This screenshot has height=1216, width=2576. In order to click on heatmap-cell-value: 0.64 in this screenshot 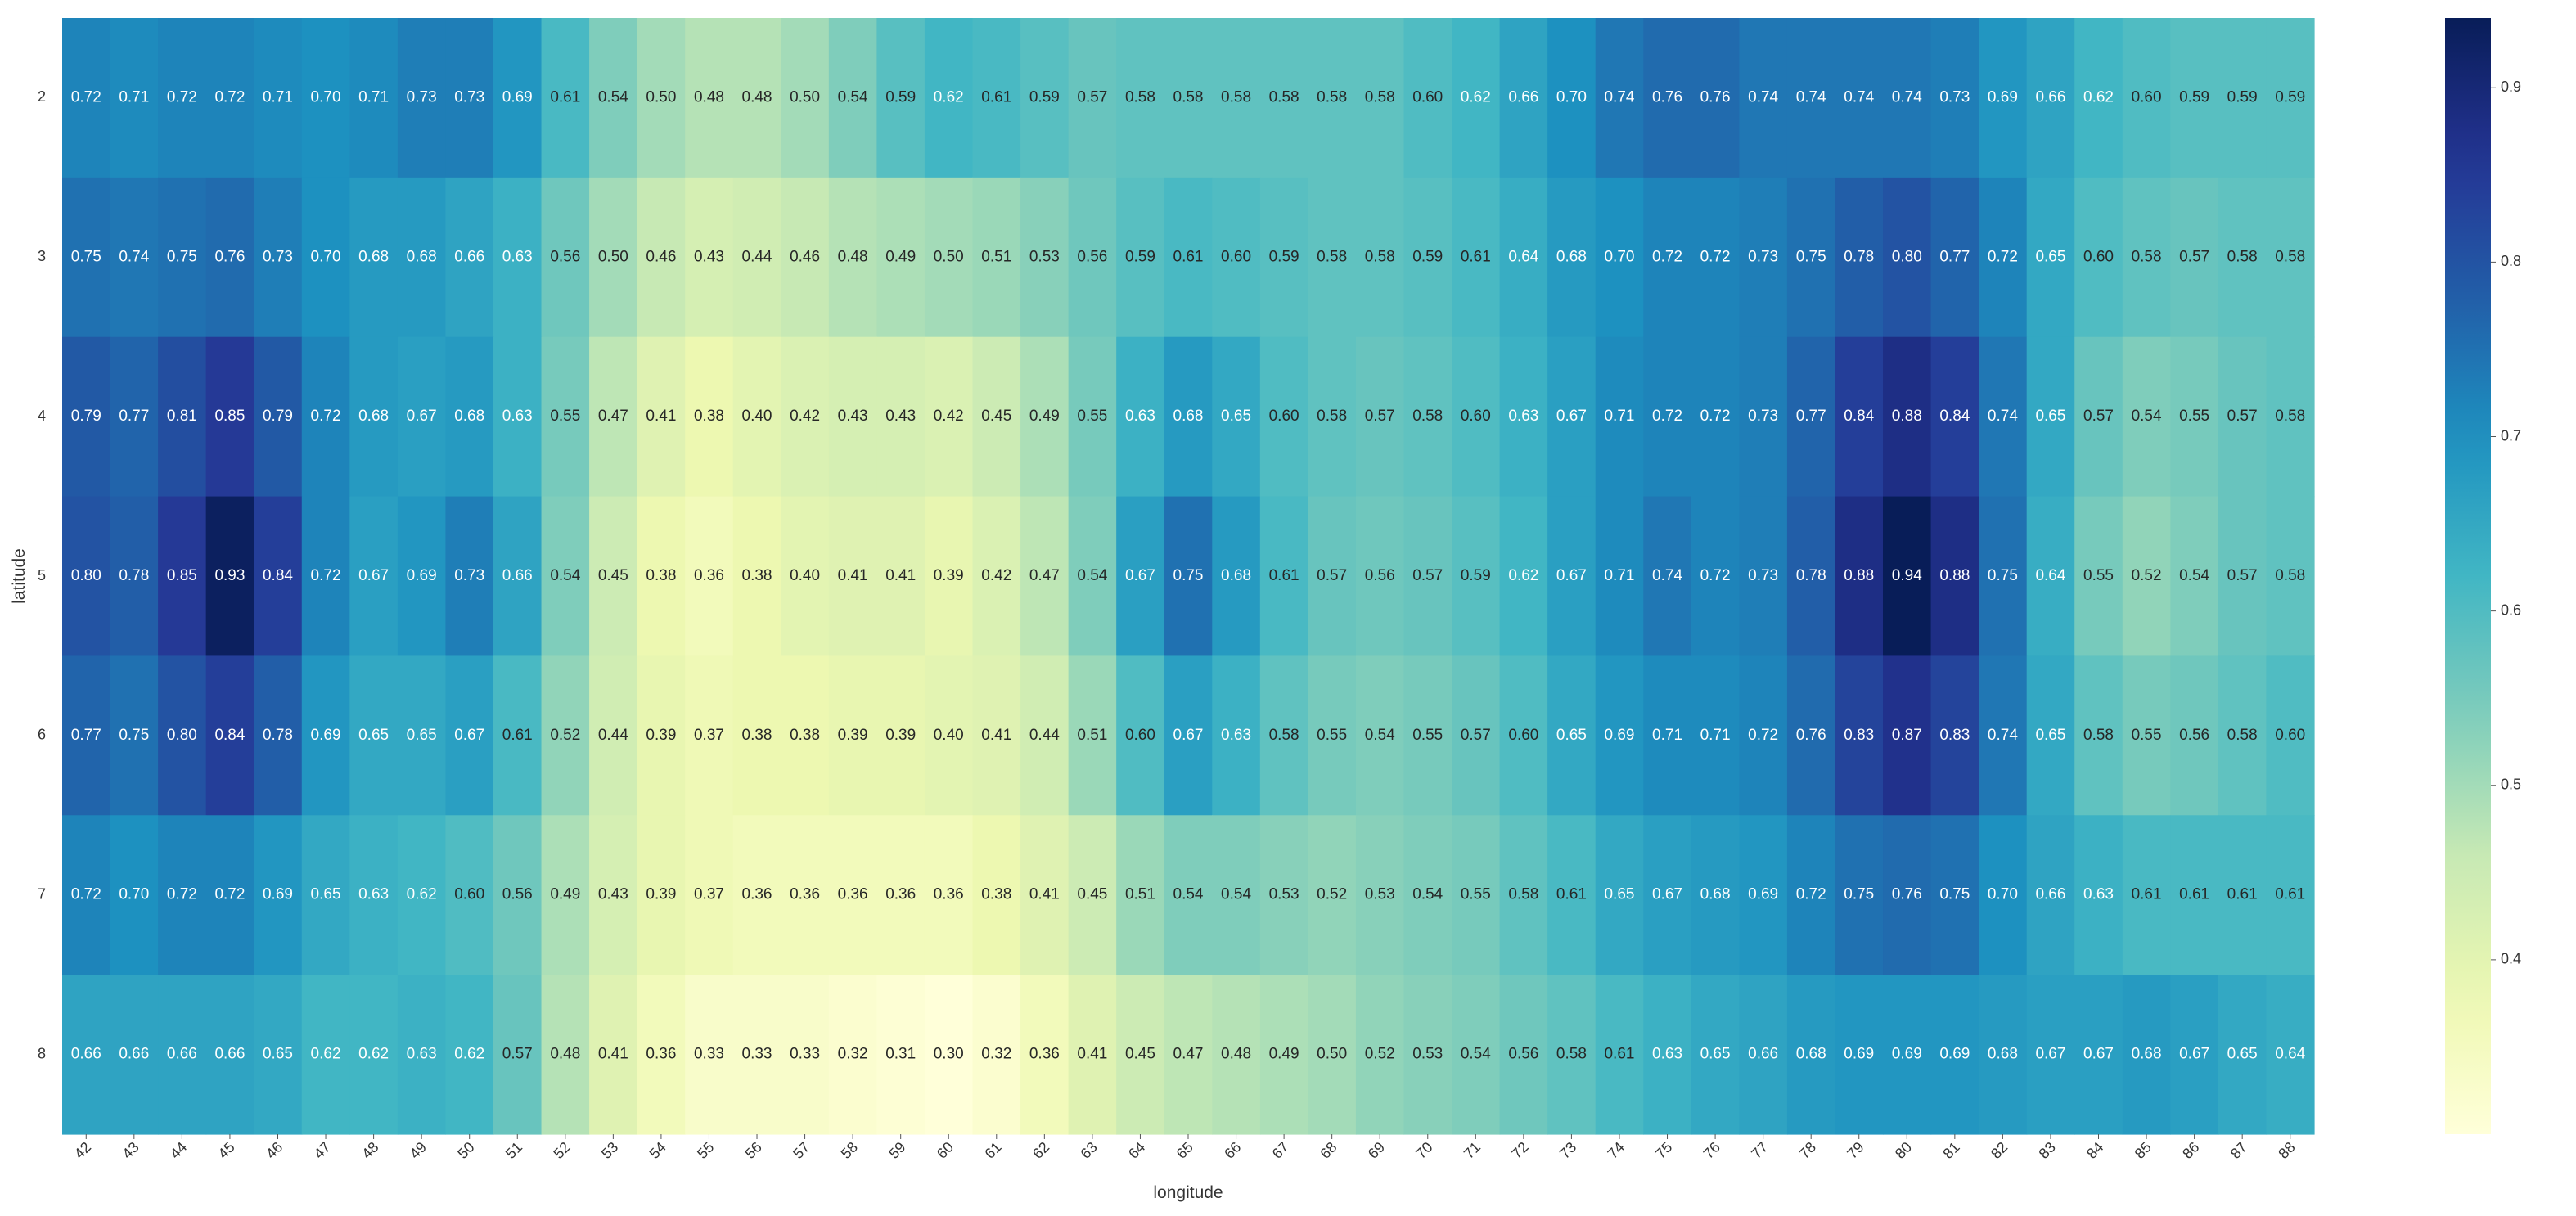, I will do `click(2290, 1054)`.